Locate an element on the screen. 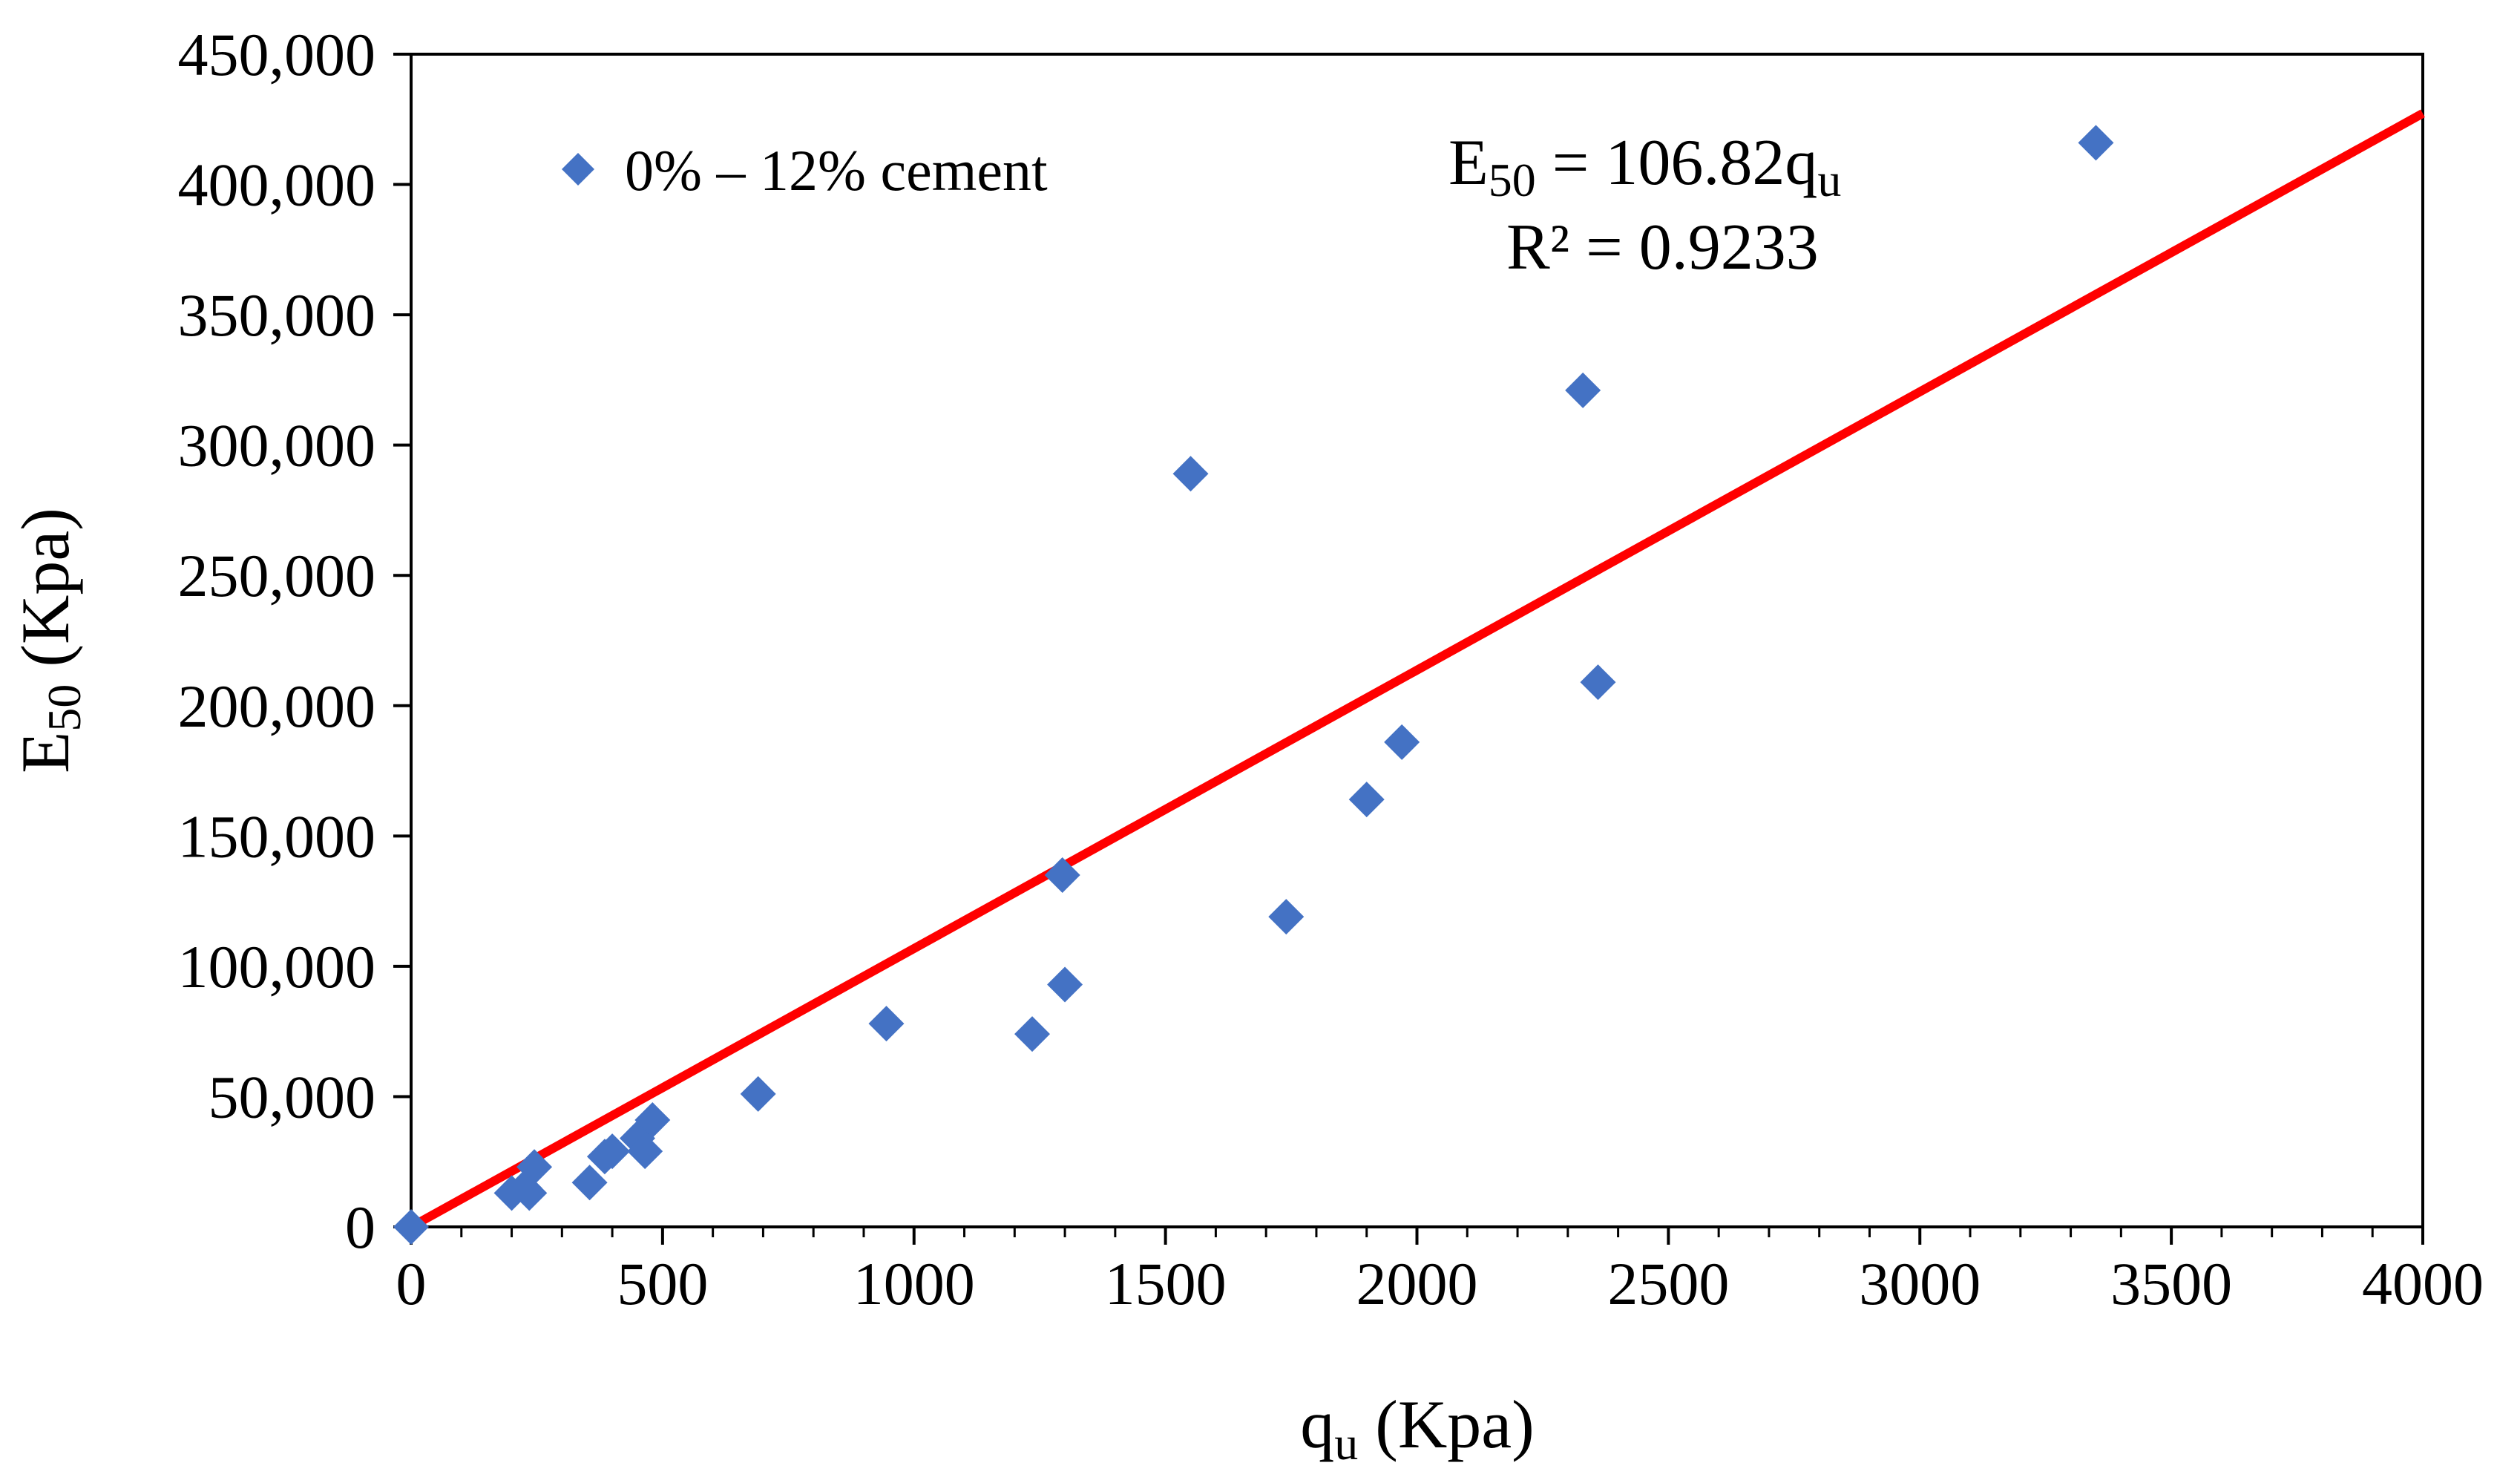 The image size is (2520, 1480). x-axis-title-main: q is located at coordinates (1317, 1424).